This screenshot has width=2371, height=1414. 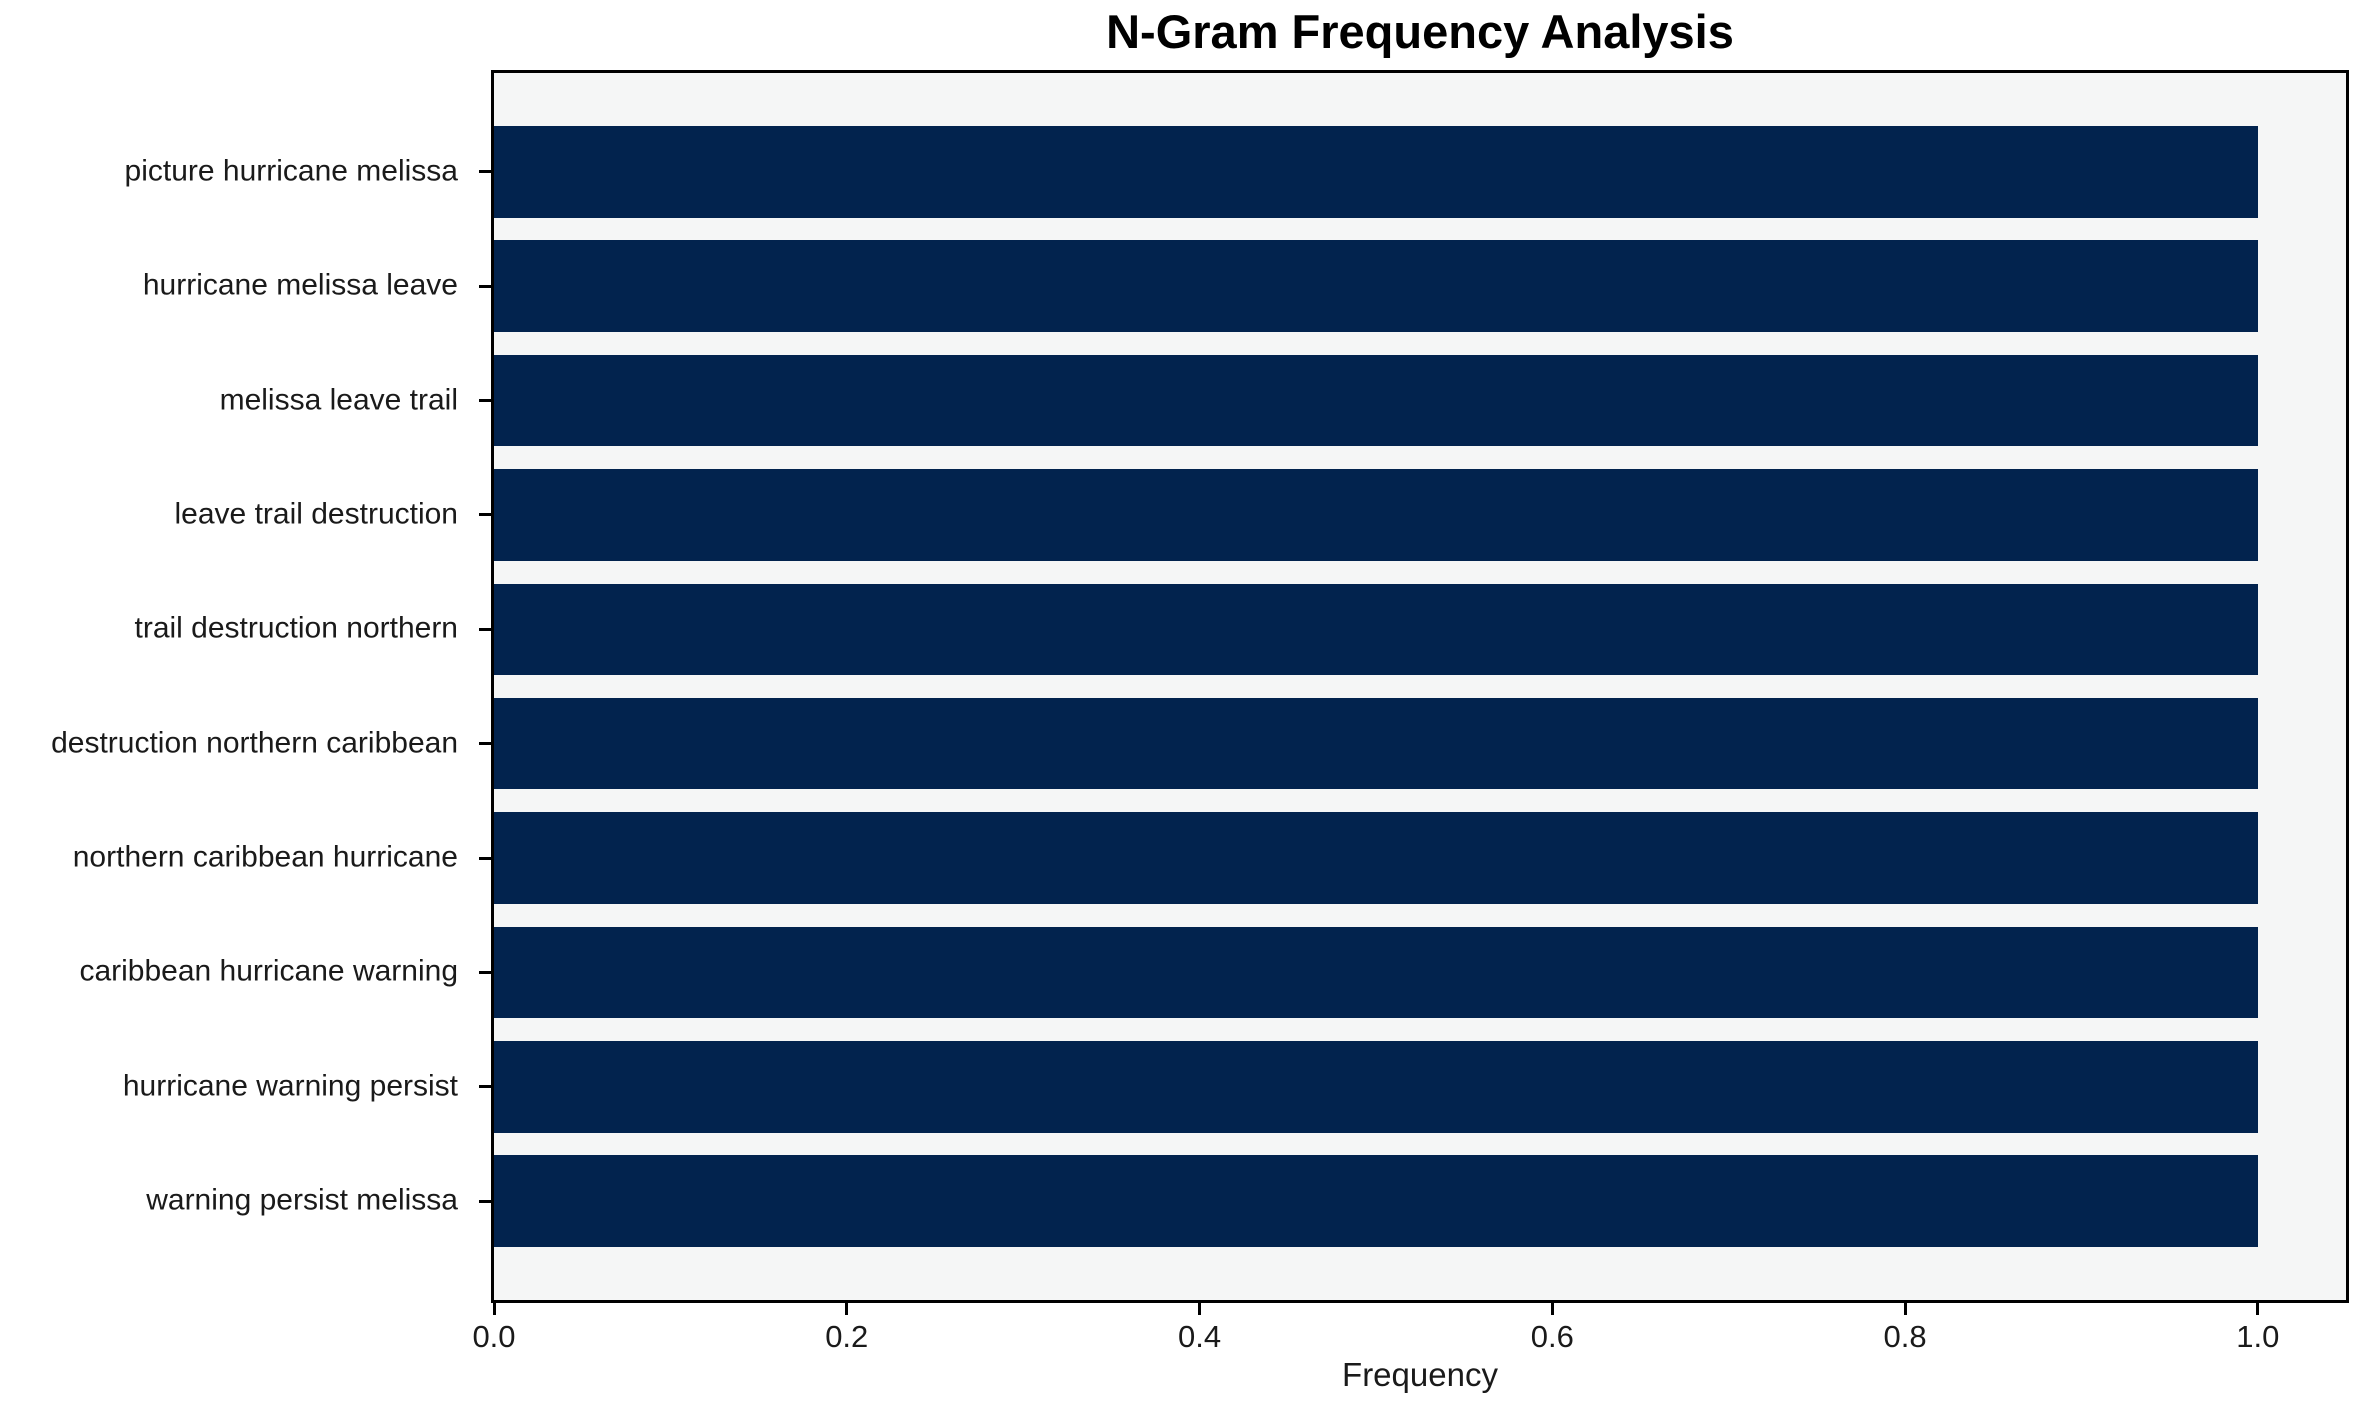 I want to click on x-tick-label: 0.0, so click(x=494, y=1336).